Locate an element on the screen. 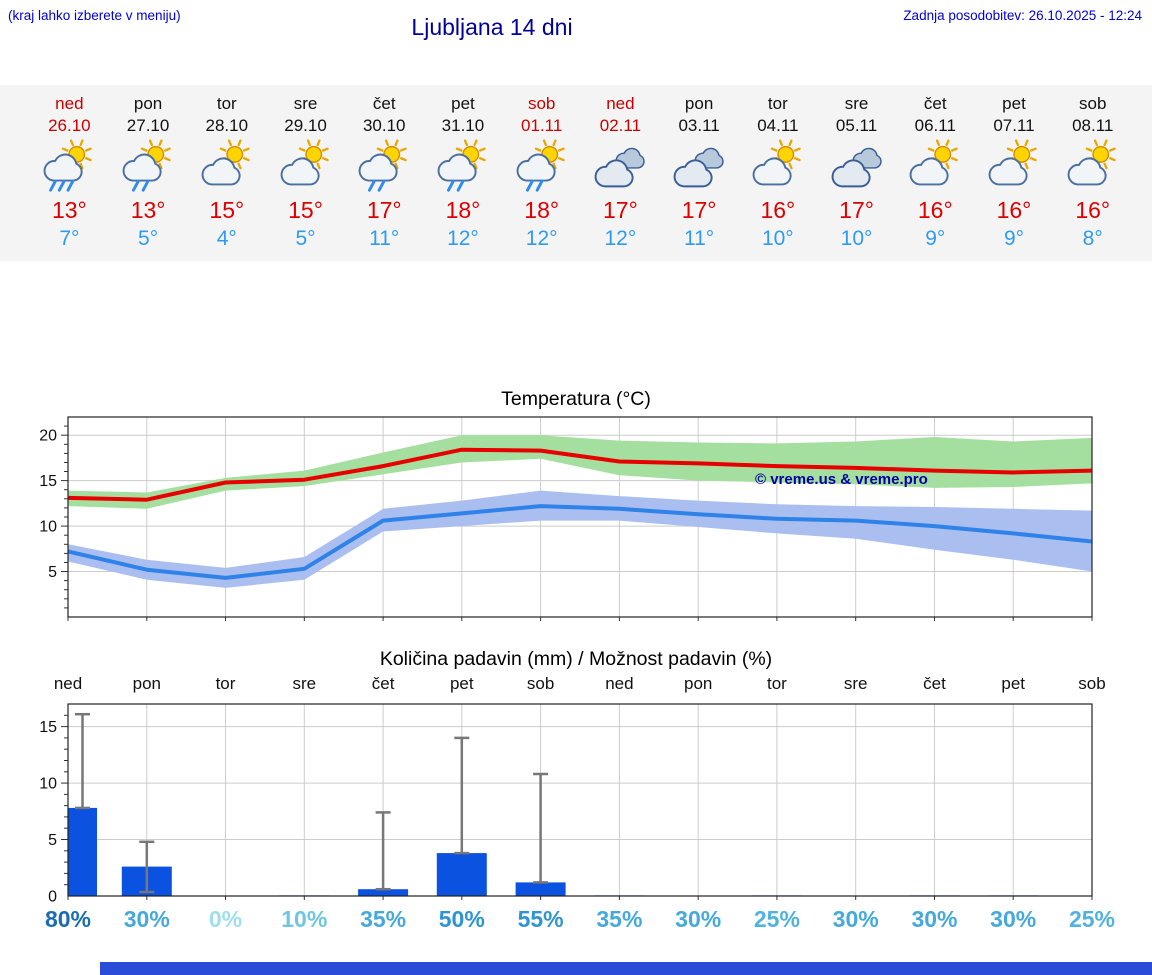 This screenshot has width=1152, height=975. day-column: čet 06.11 16° 9° is located at coordinates (935, 177).